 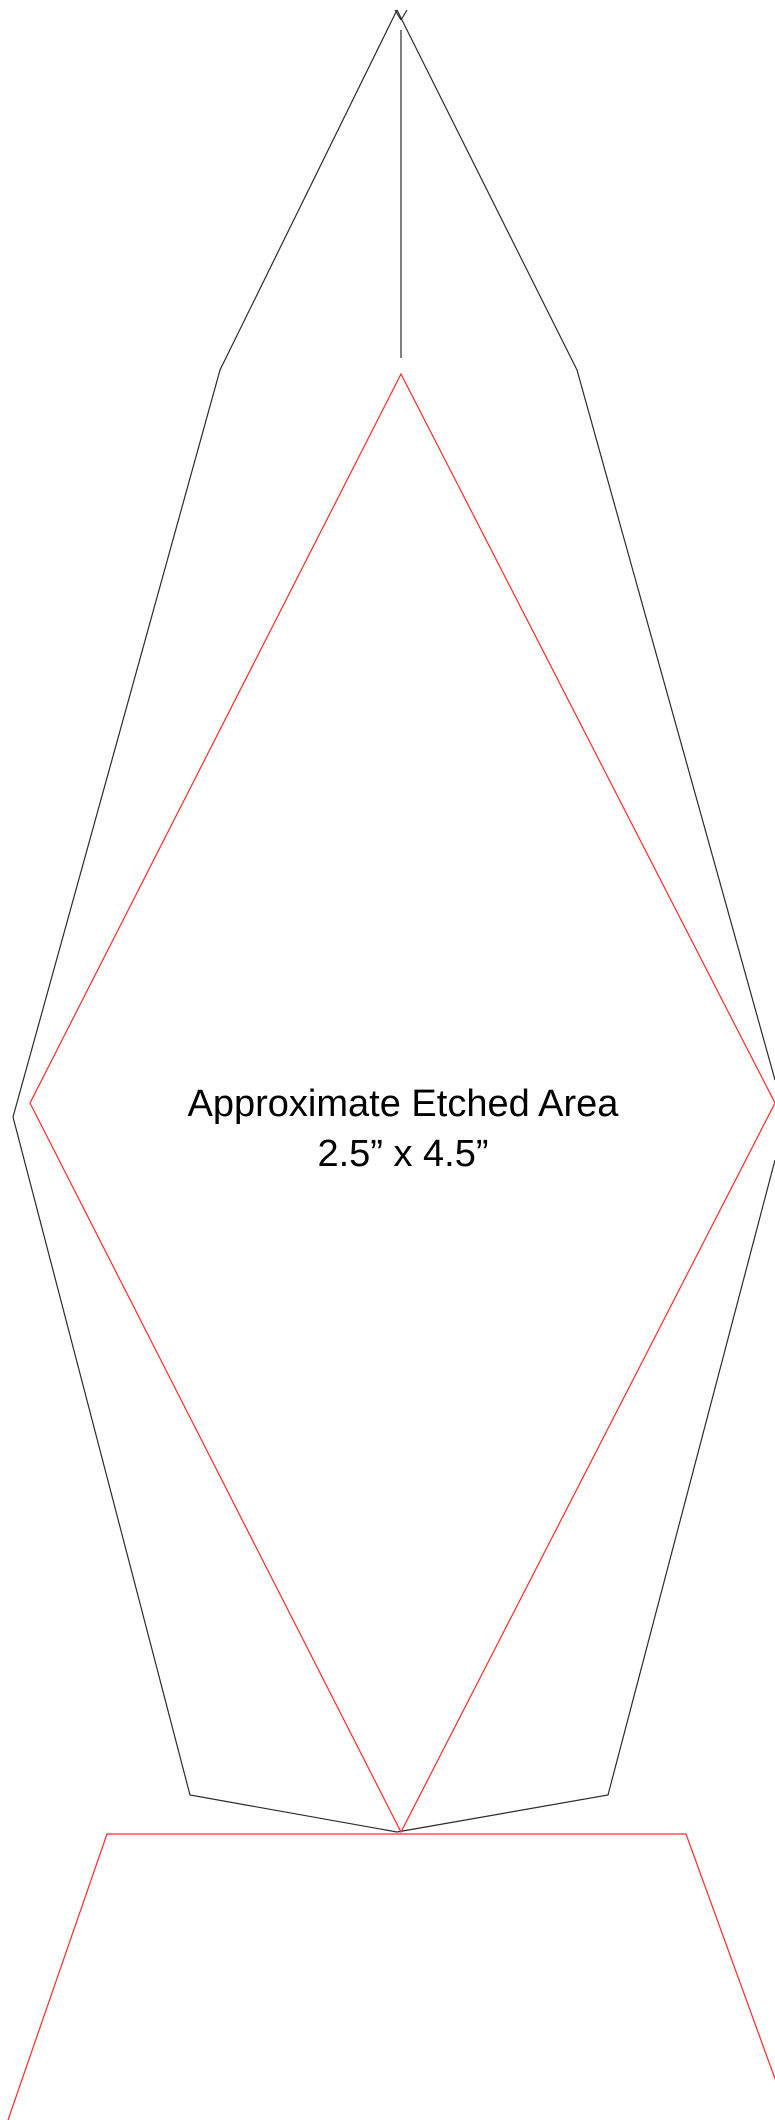 What do you see at coordinates (391, 1976) in the screenshot?
I see `trophy-base` at bounding box center [391, 1976].